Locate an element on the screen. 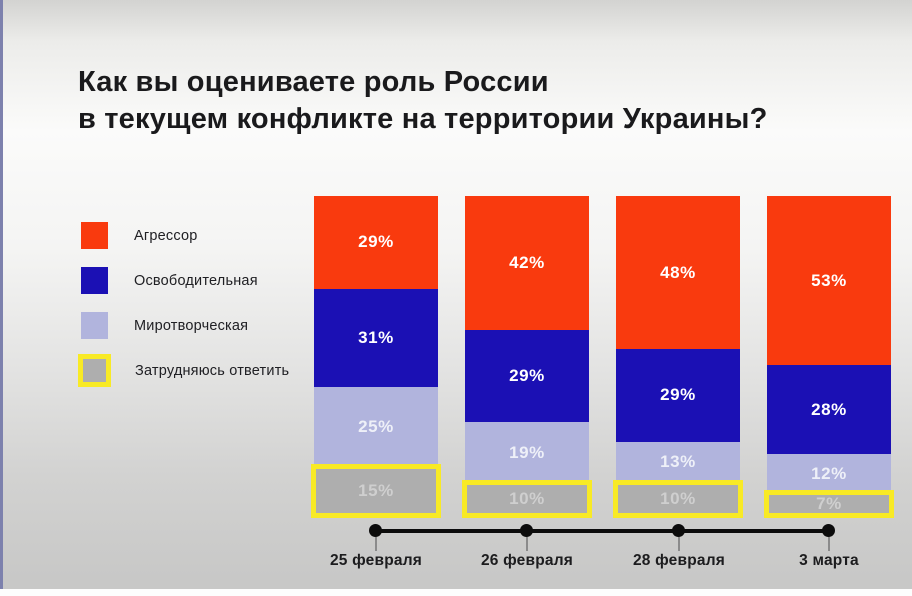  date-label-feb26: 26 февраля is located at coordinates (527, 560).